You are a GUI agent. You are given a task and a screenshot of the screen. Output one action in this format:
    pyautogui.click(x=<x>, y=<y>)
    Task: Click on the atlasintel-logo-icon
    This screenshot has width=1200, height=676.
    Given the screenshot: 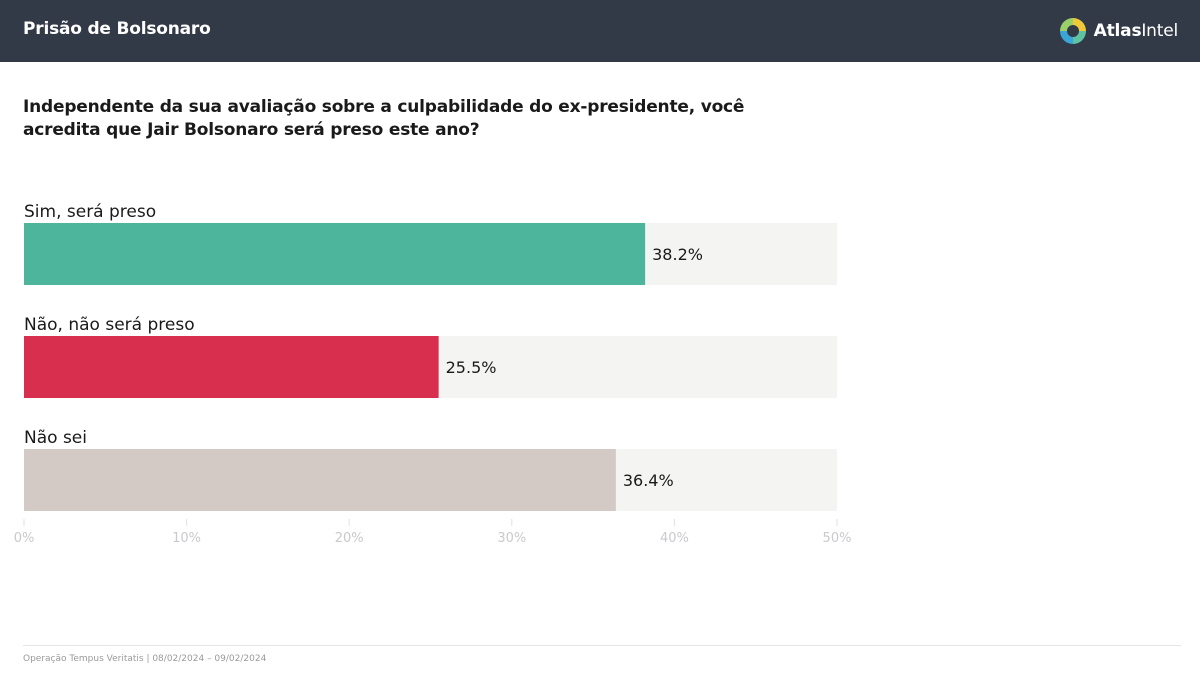 What is the action you would take?
    pyautogui.click(x=1072, y=31)
    